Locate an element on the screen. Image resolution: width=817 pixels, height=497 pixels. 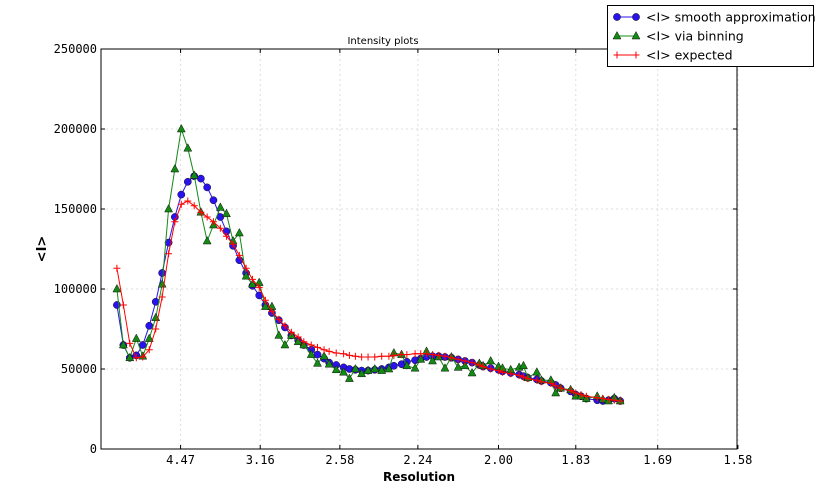
legend-item: <I> via binning is located at coordinates (678, 36).